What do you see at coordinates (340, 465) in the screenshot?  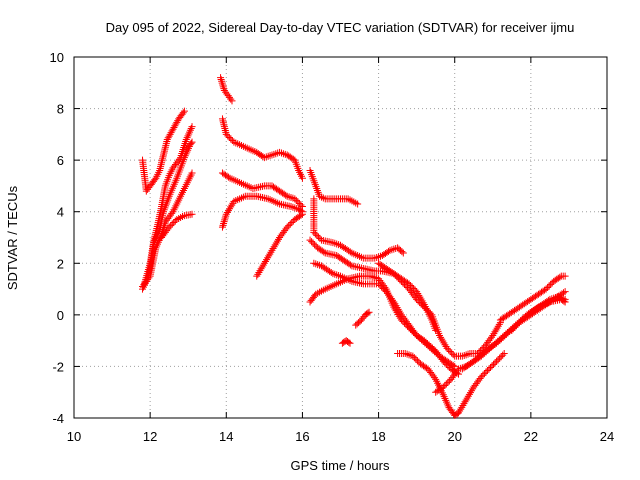 I see `x-axis-label: GPS time / hours` at bounding box center [340, 465].